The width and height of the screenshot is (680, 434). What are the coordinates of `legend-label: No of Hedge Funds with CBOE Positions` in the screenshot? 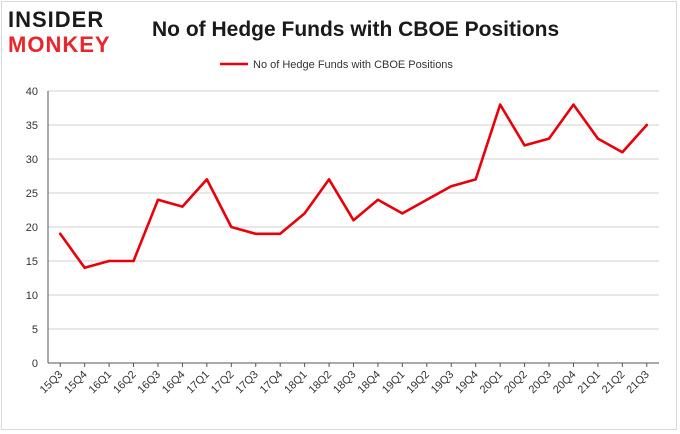 It's located at (353, 65).